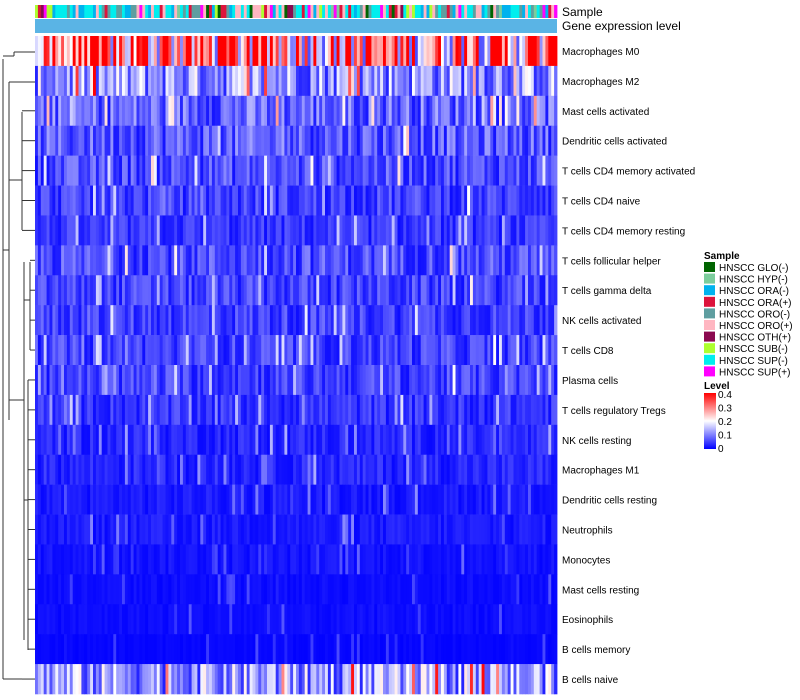 The height and width of the screenshot is (700, 800). Describe the element at coordinates (590, 680) in the screenshot. I see `row-label: B cells naive` at that location.